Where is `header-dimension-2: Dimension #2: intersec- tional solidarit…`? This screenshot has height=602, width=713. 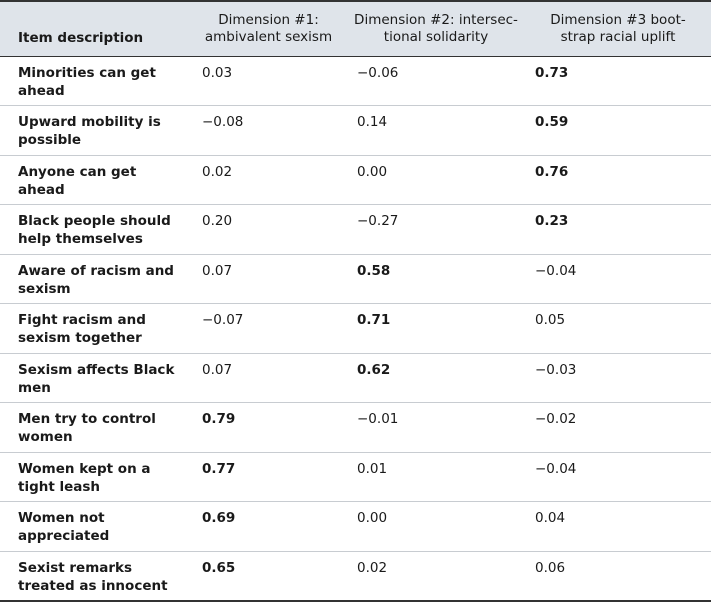 header-dimension-2: Dimension #2: intersec- tional solidarit… is located at coordinates (436, 28).